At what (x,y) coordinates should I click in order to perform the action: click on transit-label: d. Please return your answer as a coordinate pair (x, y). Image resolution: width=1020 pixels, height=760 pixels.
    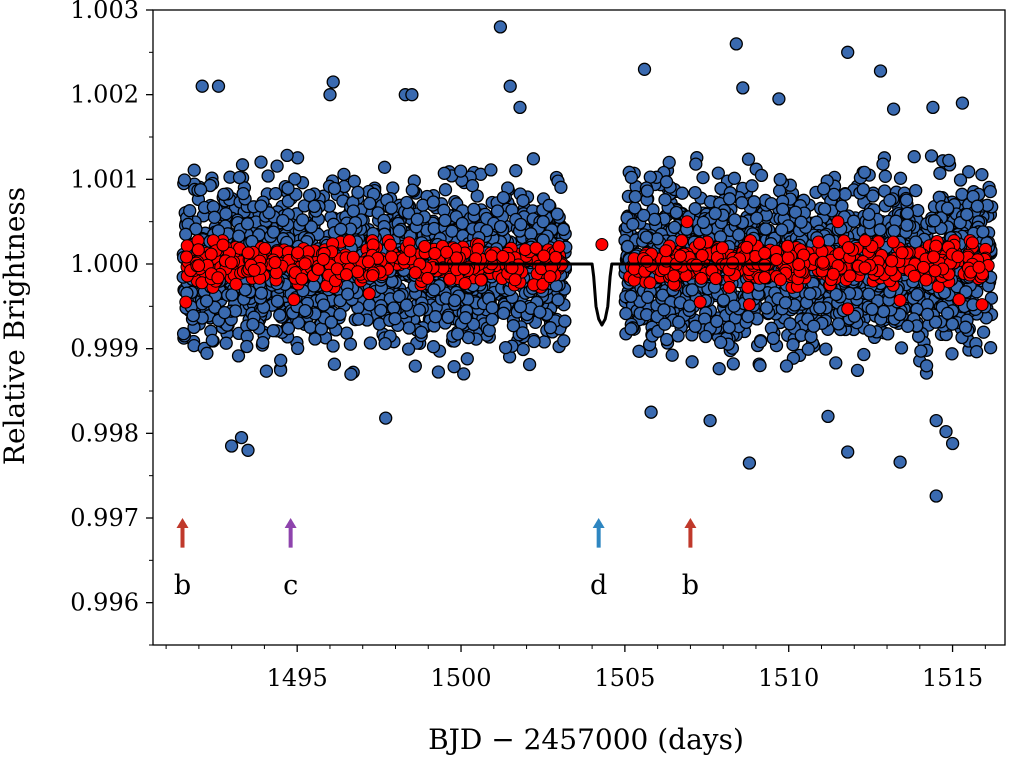
    Looking at the image, I should click on (598, 585).